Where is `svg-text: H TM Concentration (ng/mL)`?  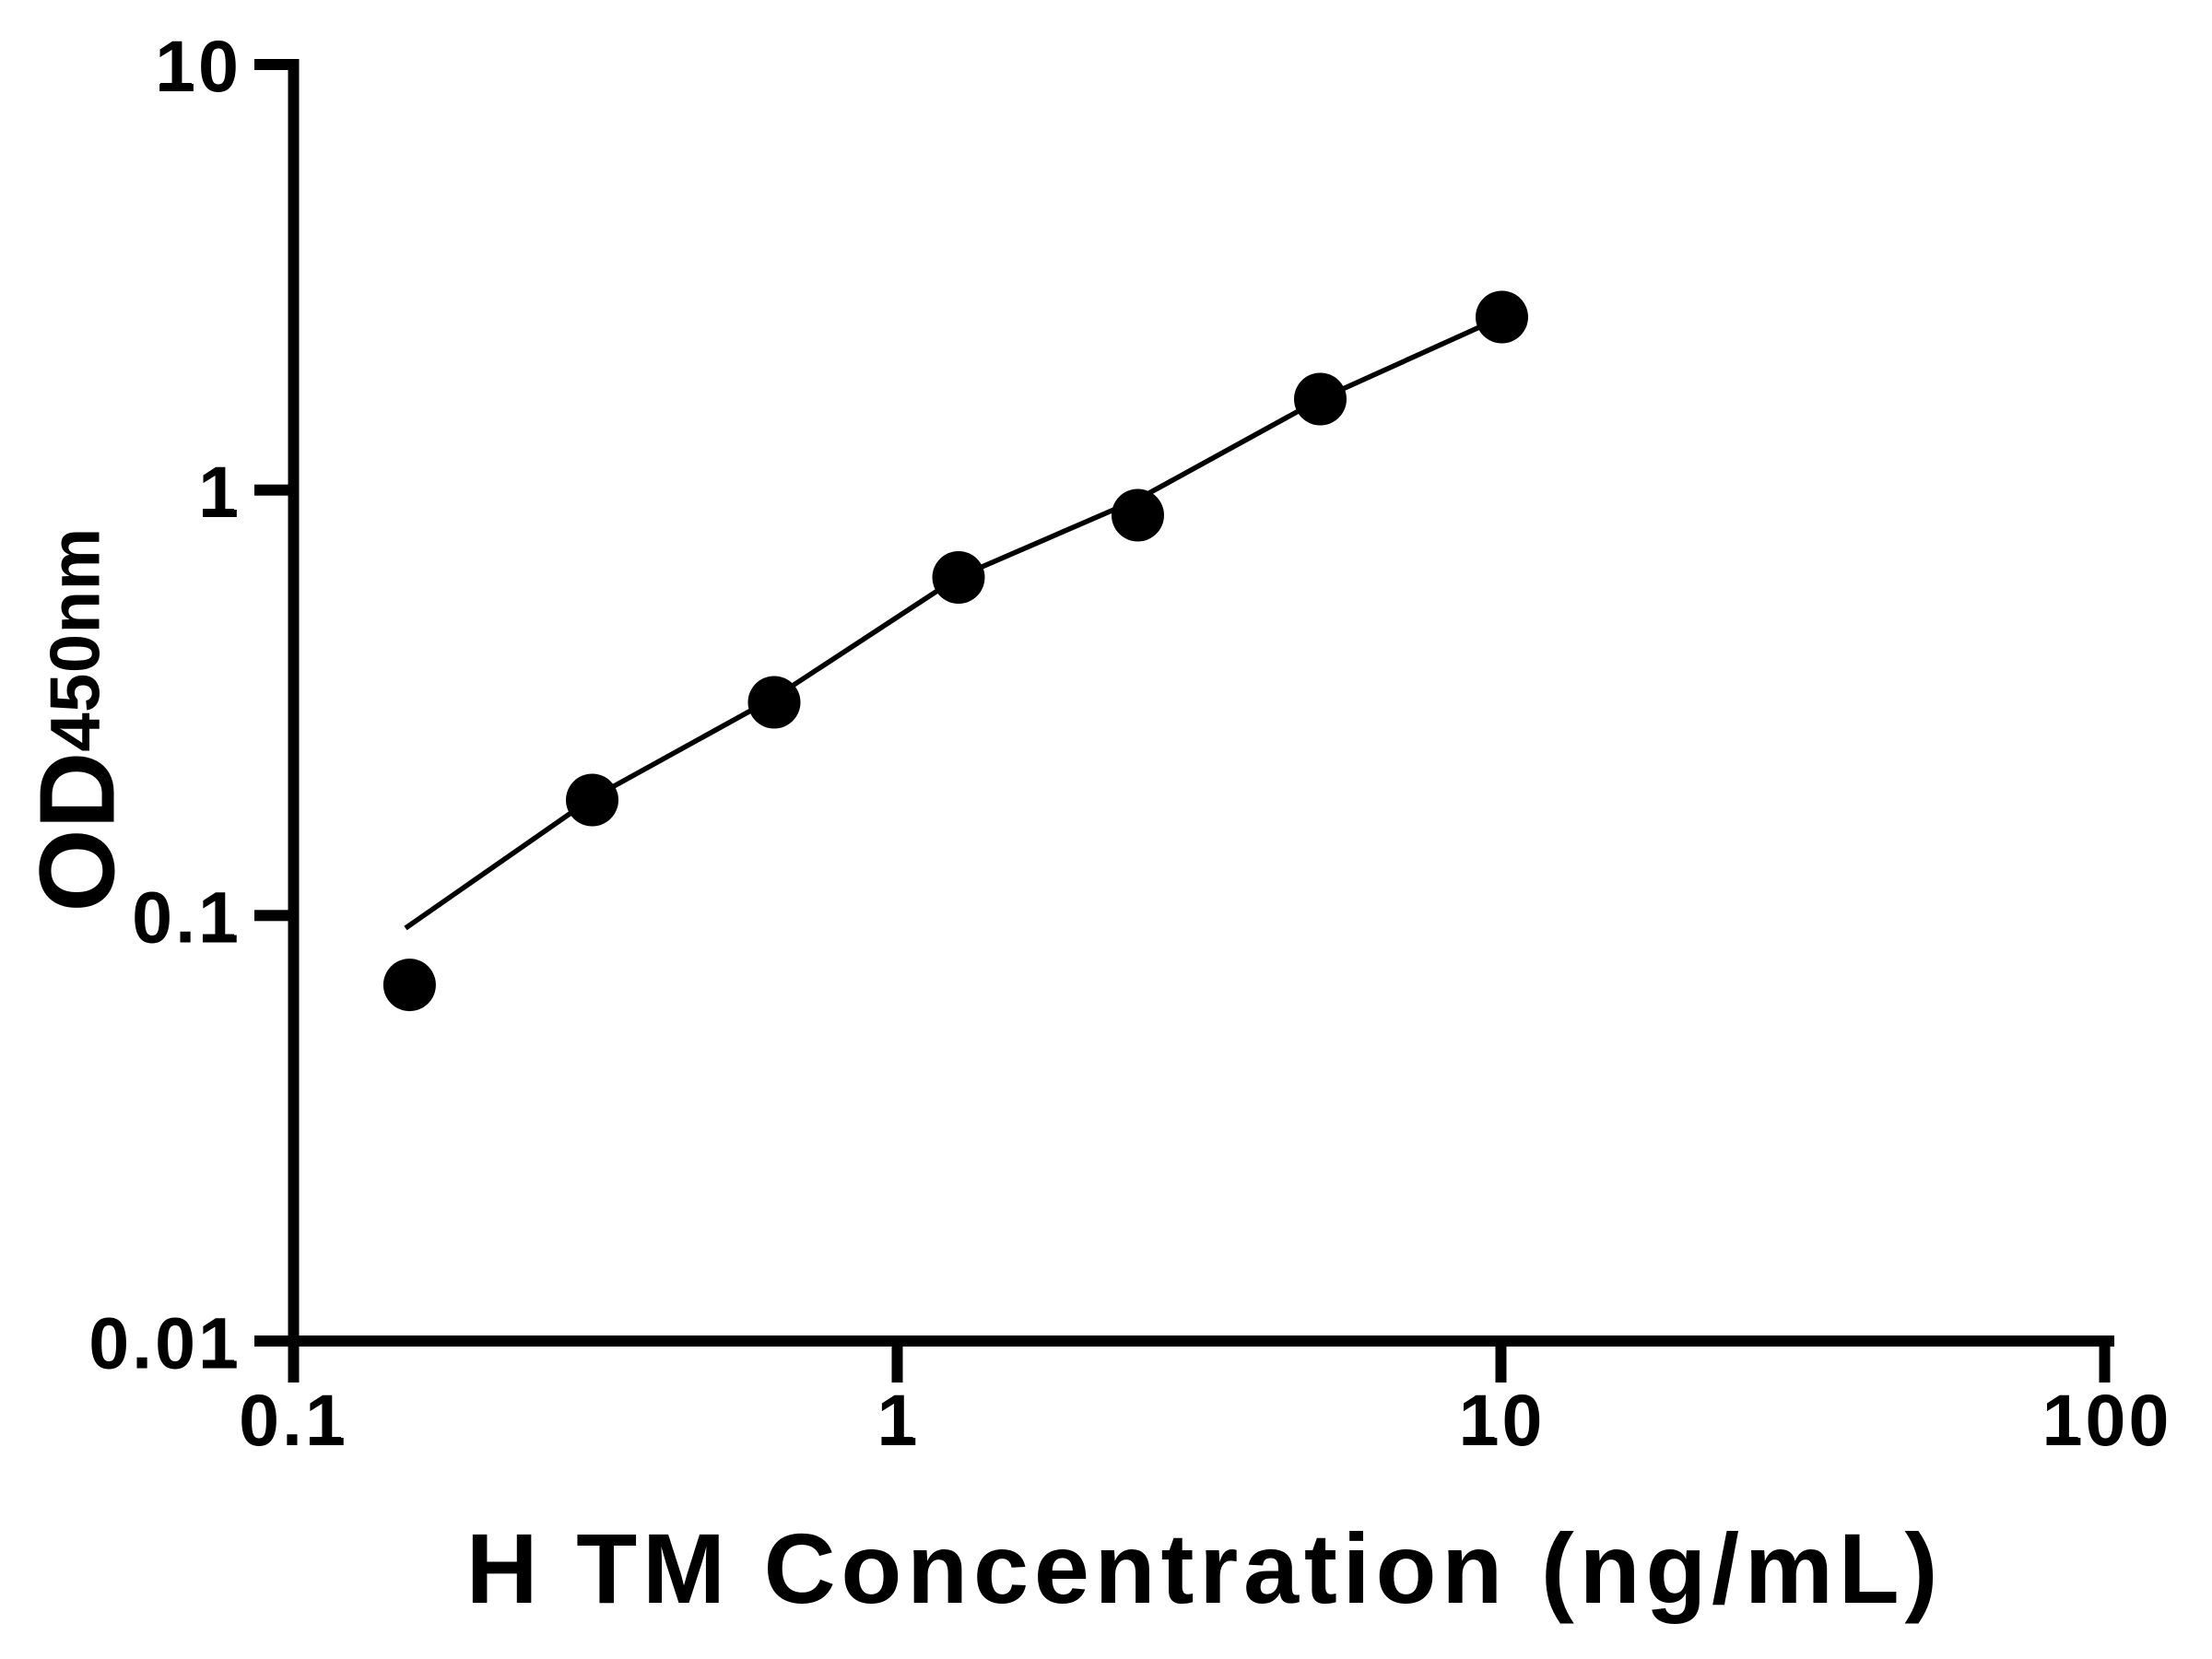 svg-text: H TM Concentration (ng/mL) is located at coordinates (1205, 1568).